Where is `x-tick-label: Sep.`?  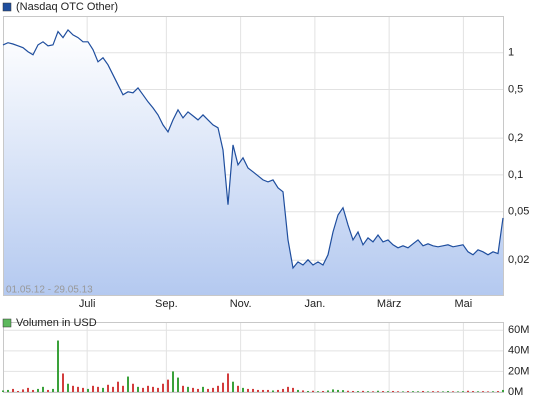
x-tick-label: Sep. is located at coordinates (166, 304).